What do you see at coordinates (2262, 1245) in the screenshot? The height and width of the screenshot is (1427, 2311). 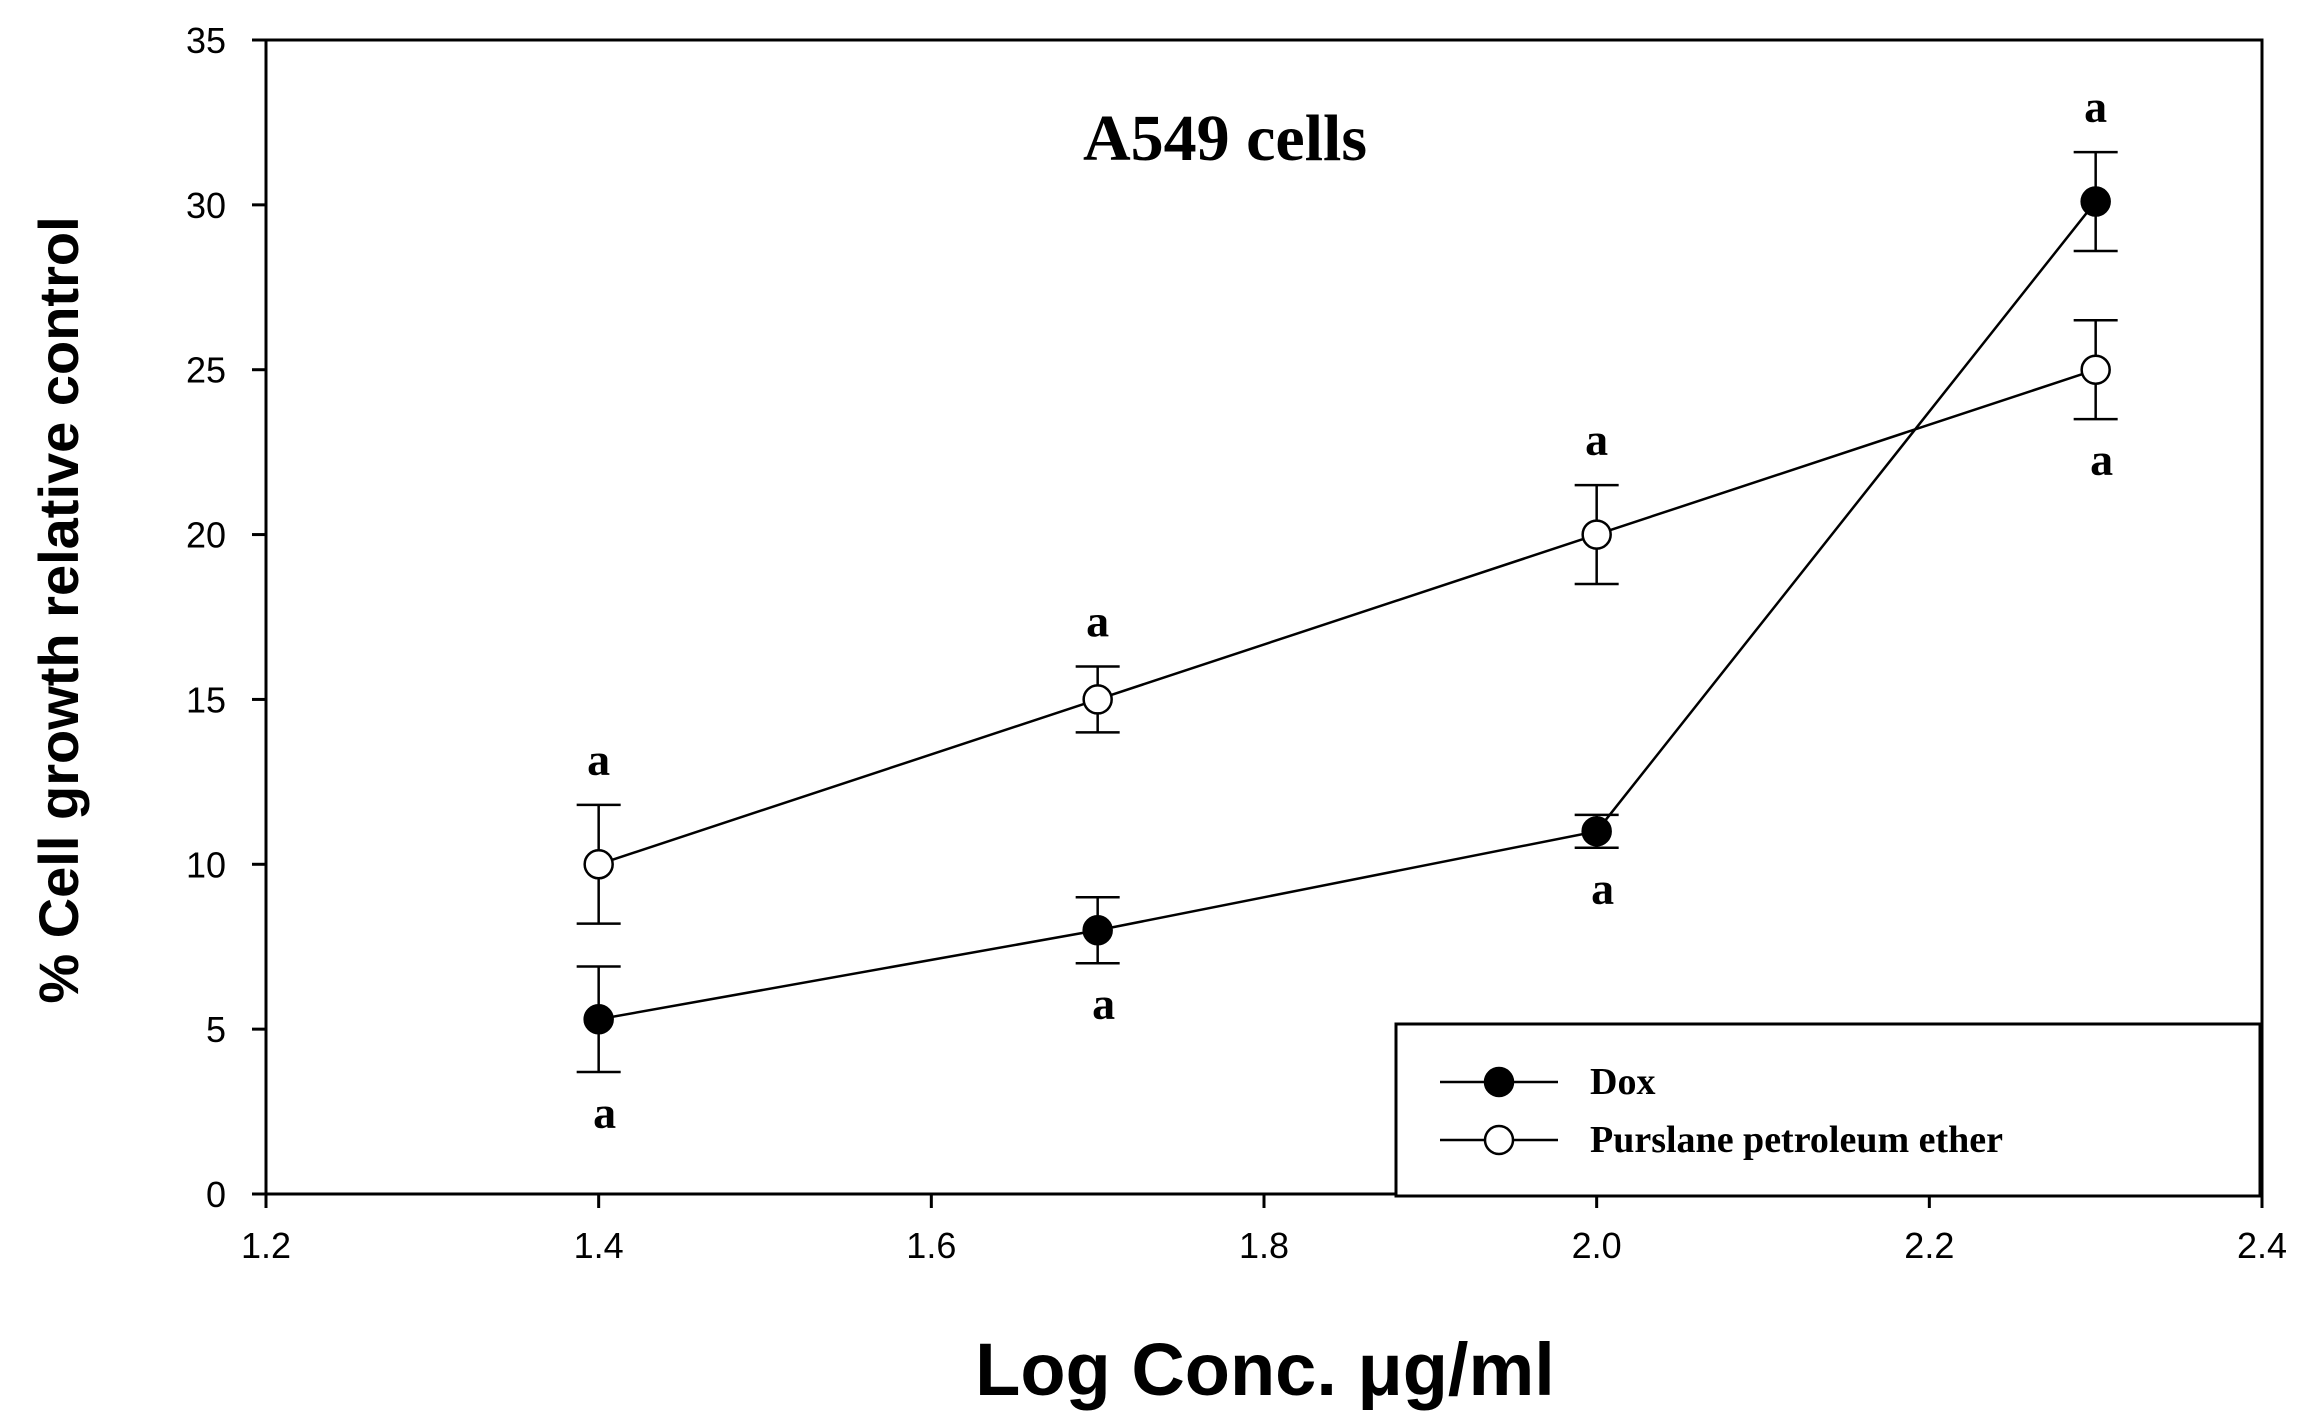 I see `x-tick-label: 2.4` at bounding box center [2262, 1245].